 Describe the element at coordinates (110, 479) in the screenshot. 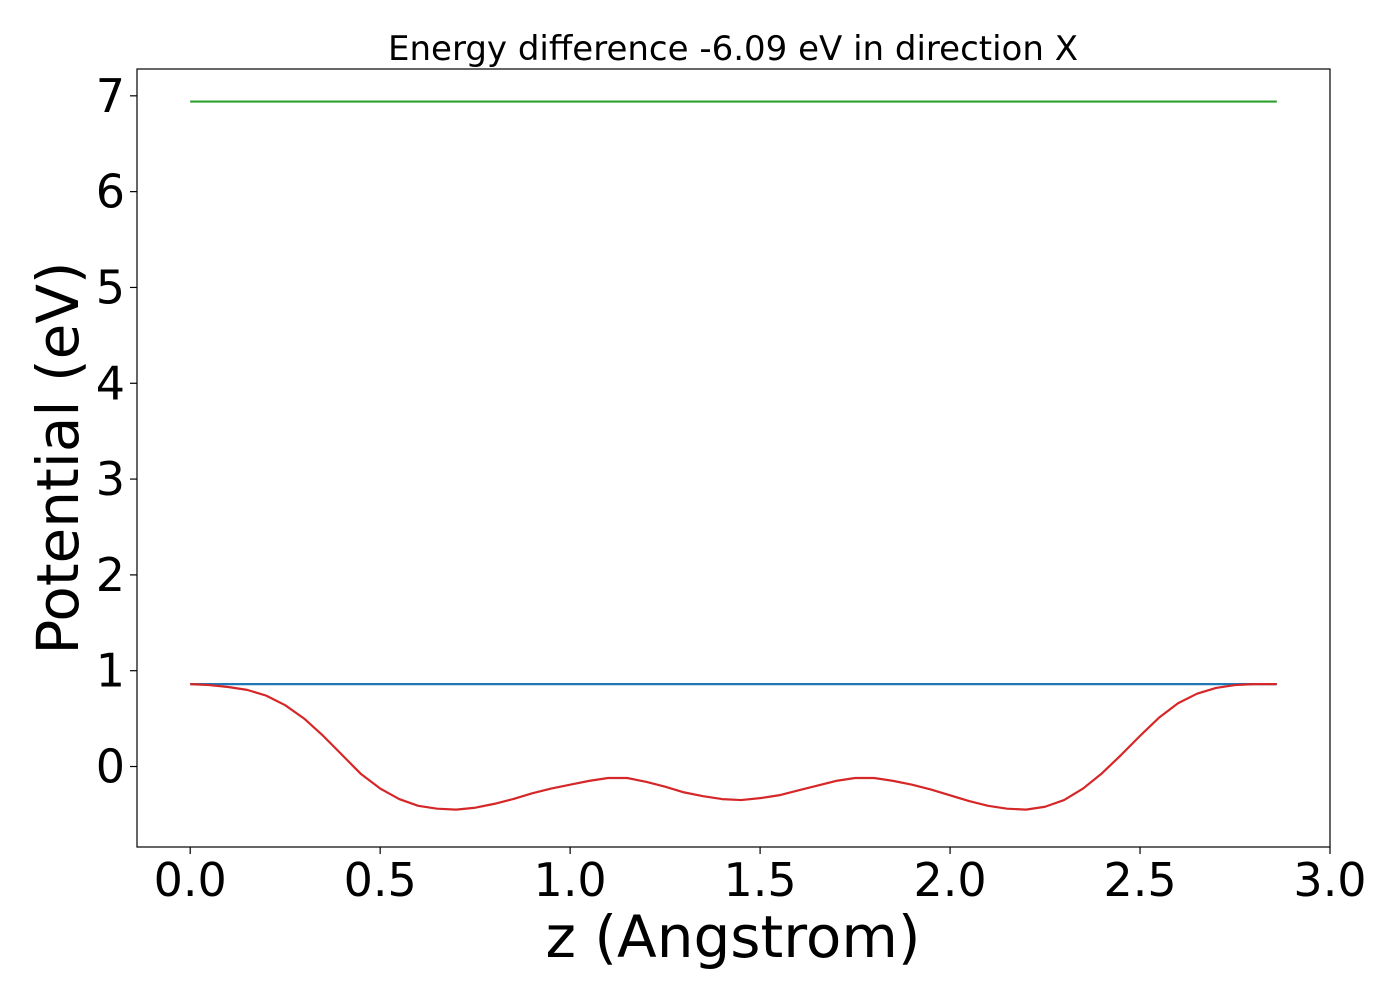

I see `y-tick-label: 3` at that location.